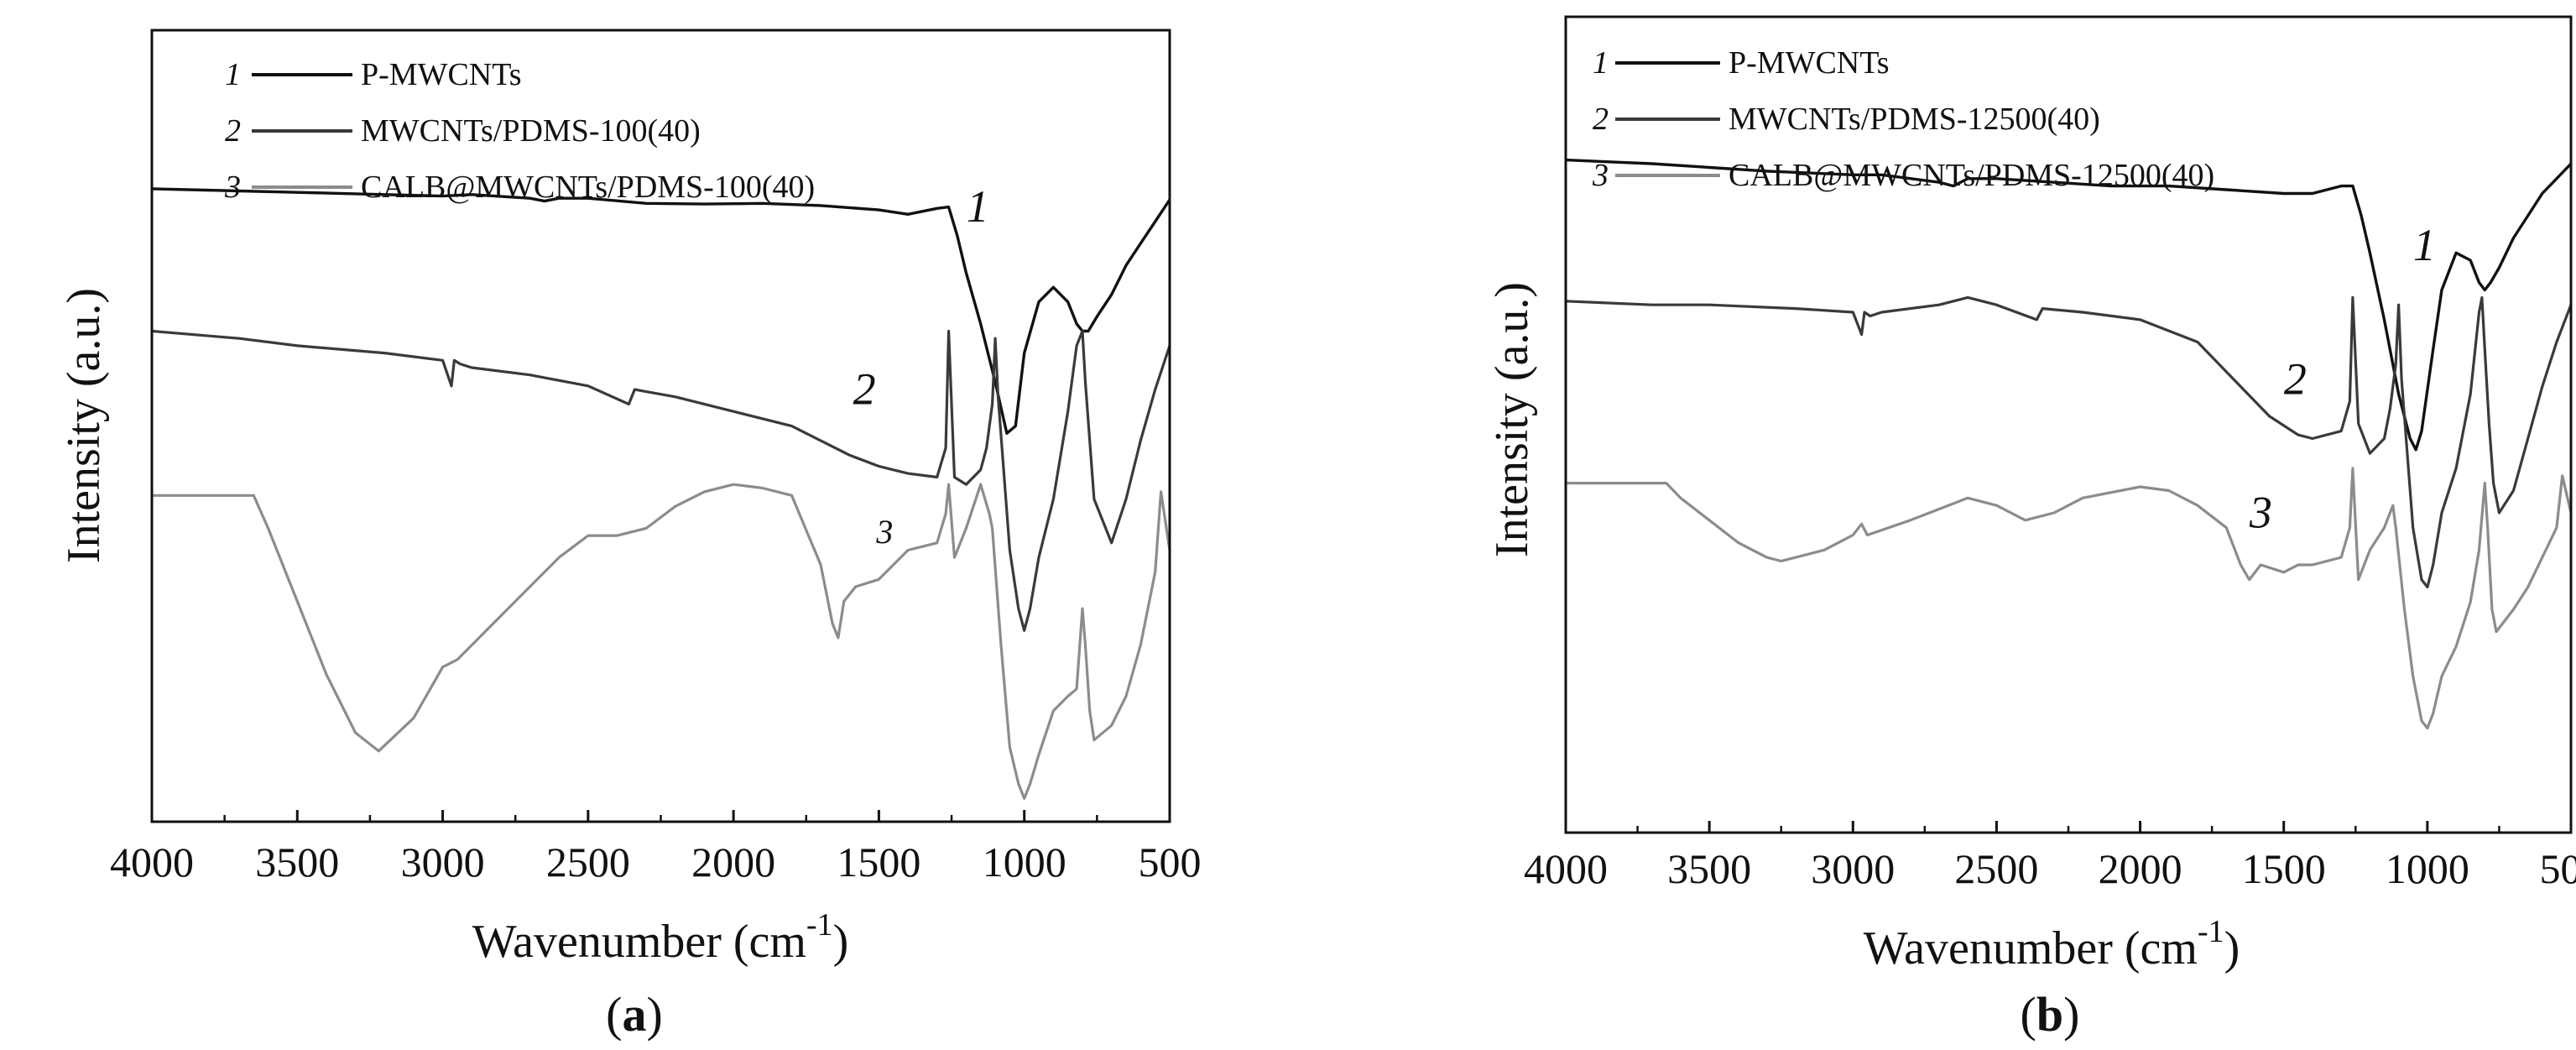 This screenshot has height=1050, width=2576. I want to click on panel-b-curve-label-3: 3, so click(2260, 513).